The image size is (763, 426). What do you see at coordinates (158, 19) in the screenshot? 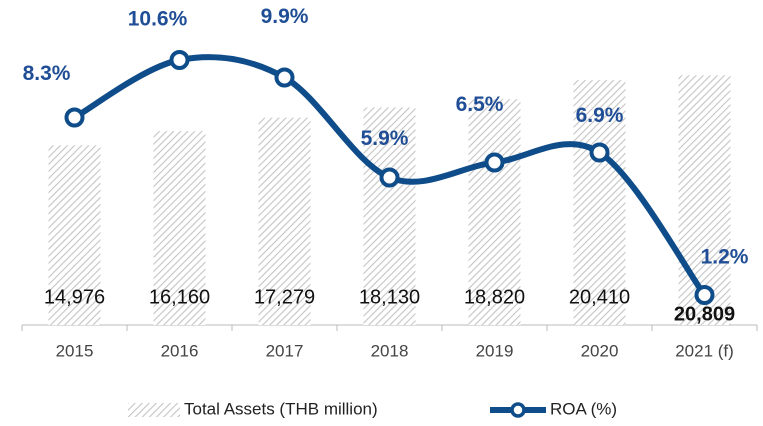
I see `roa-value-label: 10.6%` at bounding box center [158, 19].